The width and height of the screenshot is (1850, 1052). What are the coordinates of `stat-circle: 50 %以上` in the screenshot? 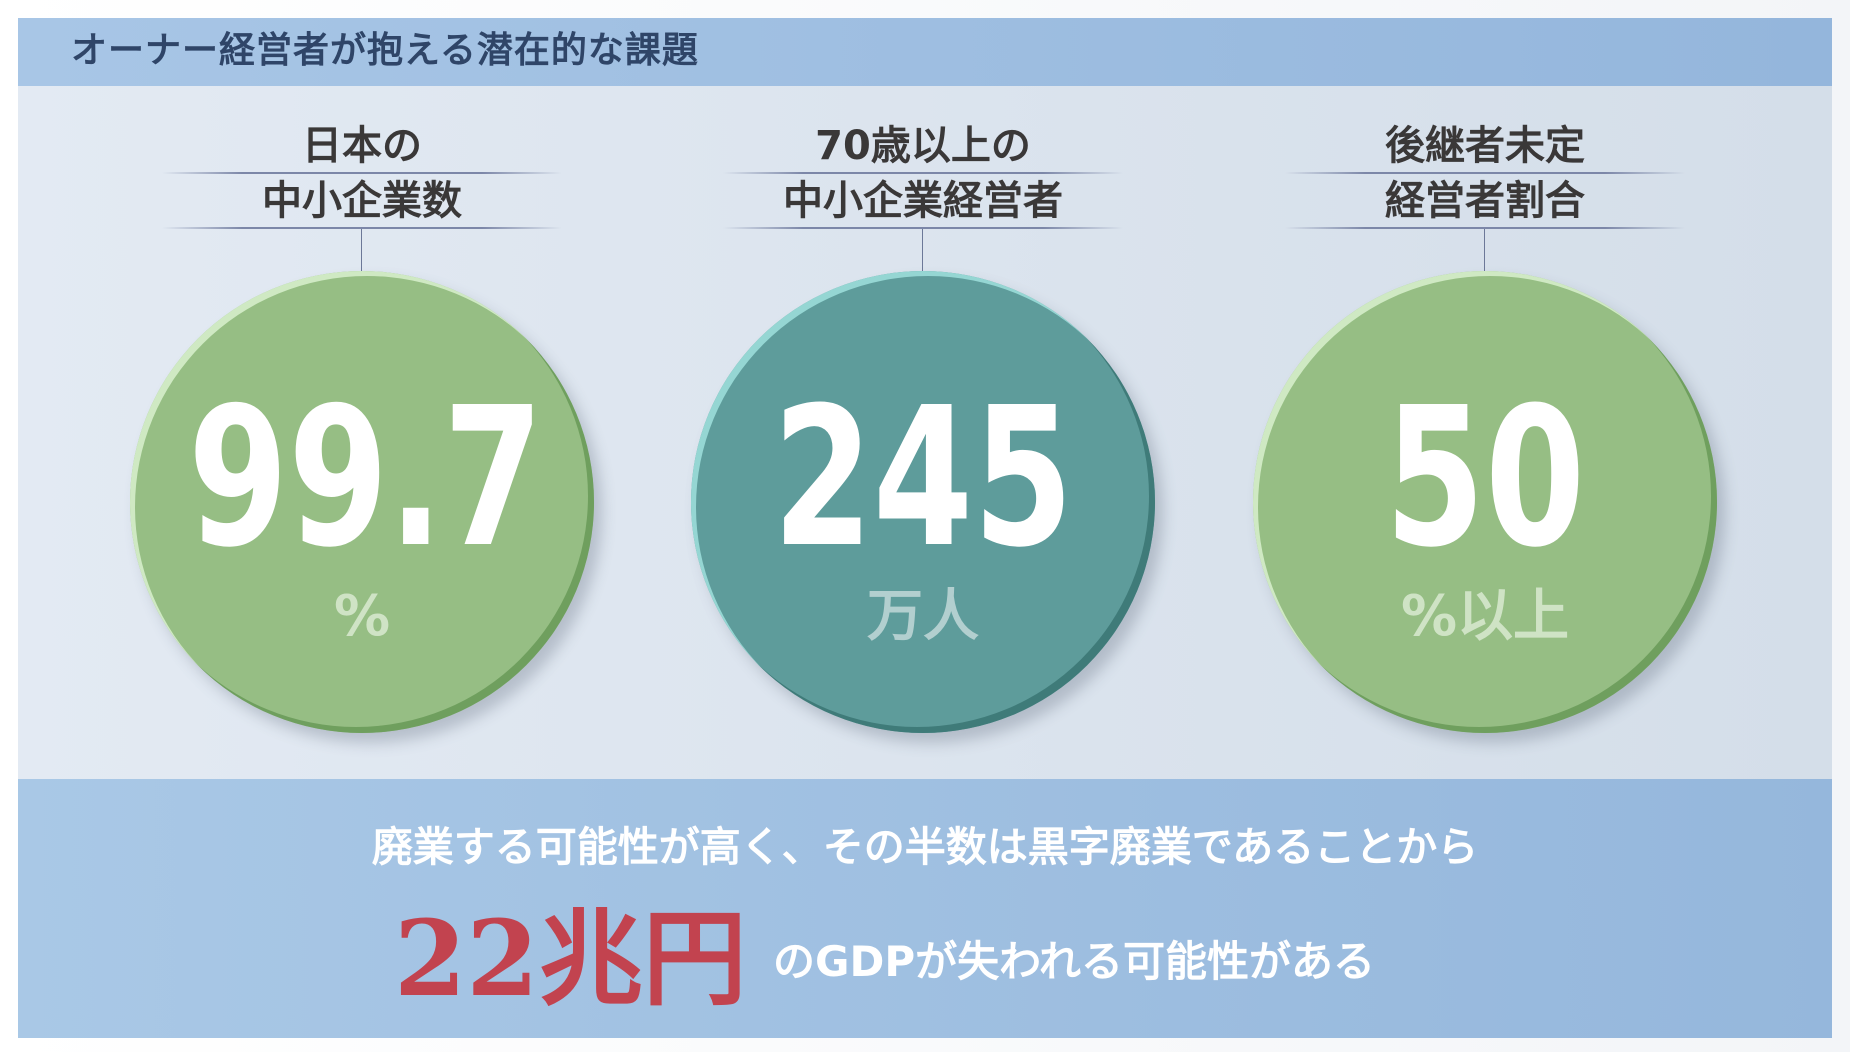 It's located at (1485, 502).